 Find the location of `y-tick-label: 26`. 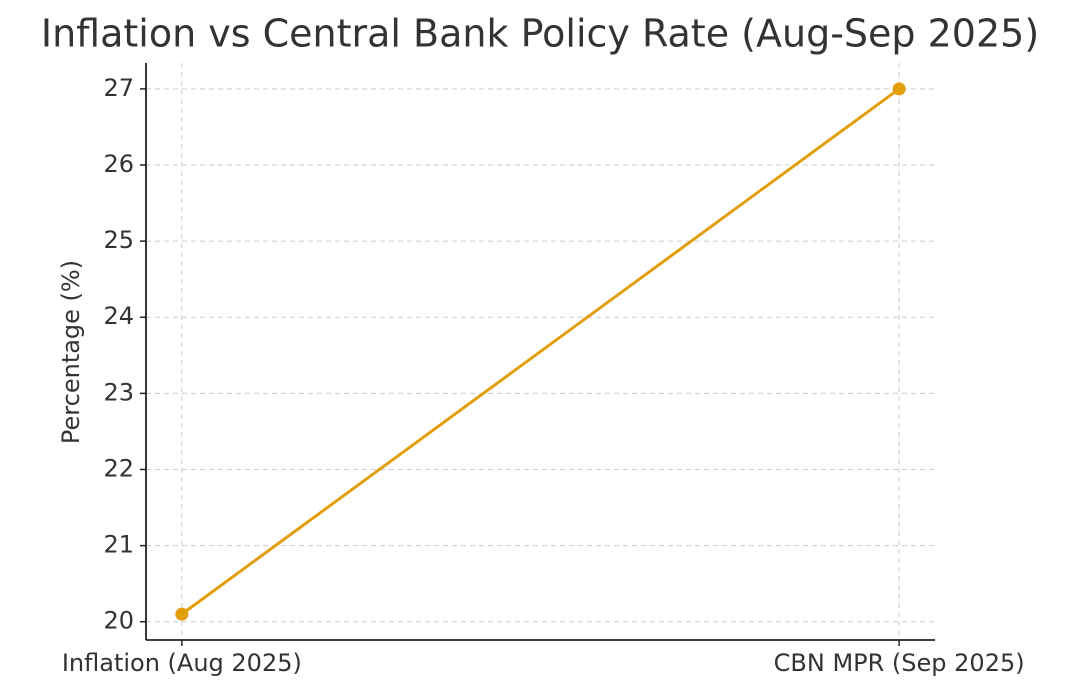

y-tick-label: 26 is located at coordinates (118, 164).